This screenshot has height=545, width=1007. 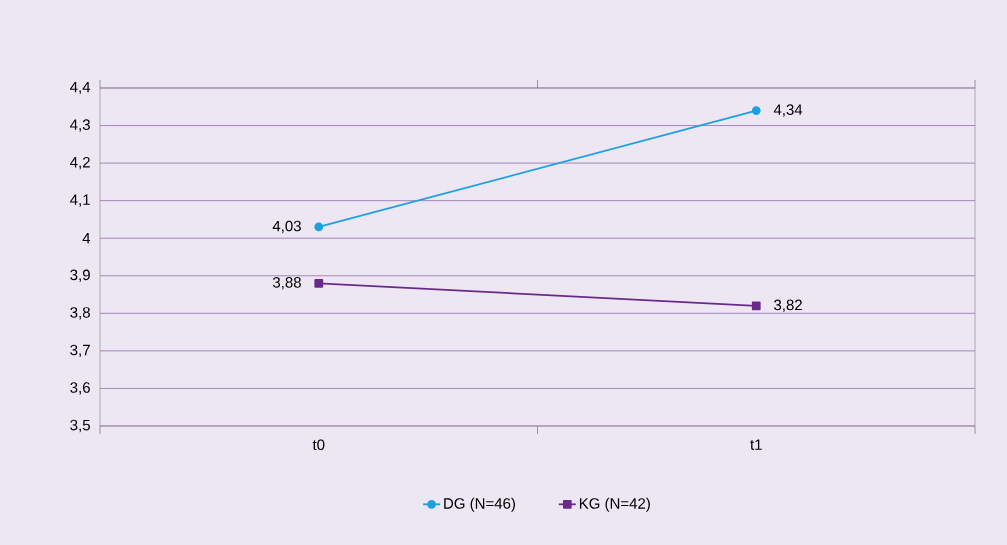 I want to click on y-tick-label: 4, so click(x=86, y=238).